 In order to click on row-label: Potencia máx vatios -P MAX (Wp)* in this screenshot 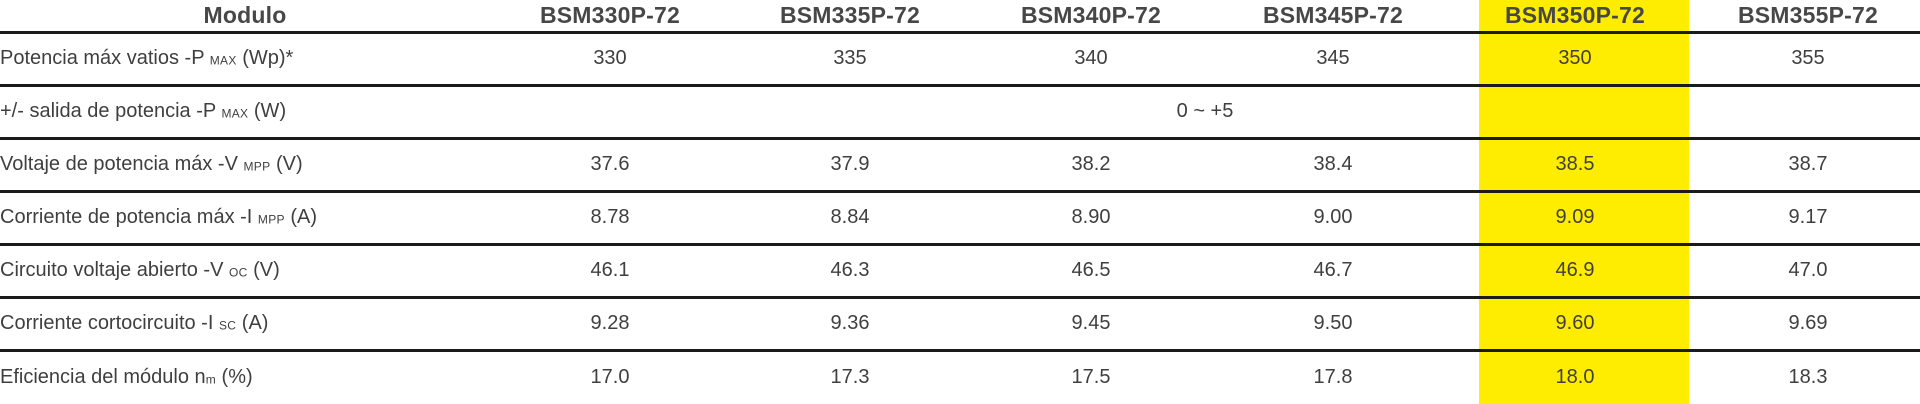, I will do `click(245, 59)`.